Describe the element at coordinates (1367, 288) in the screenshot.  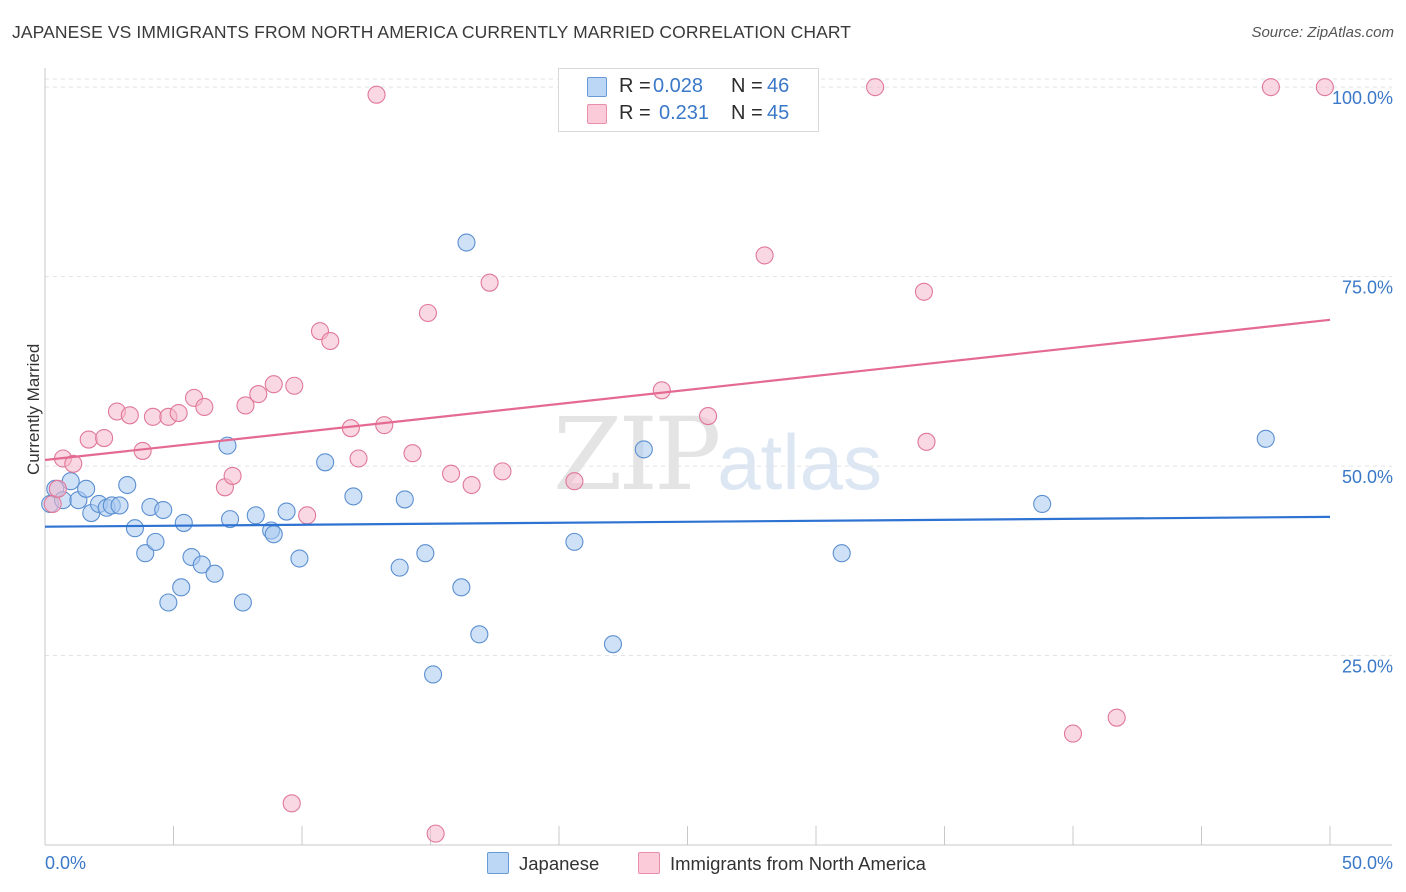
I see `y-tick-label: 75.0%` at that location.